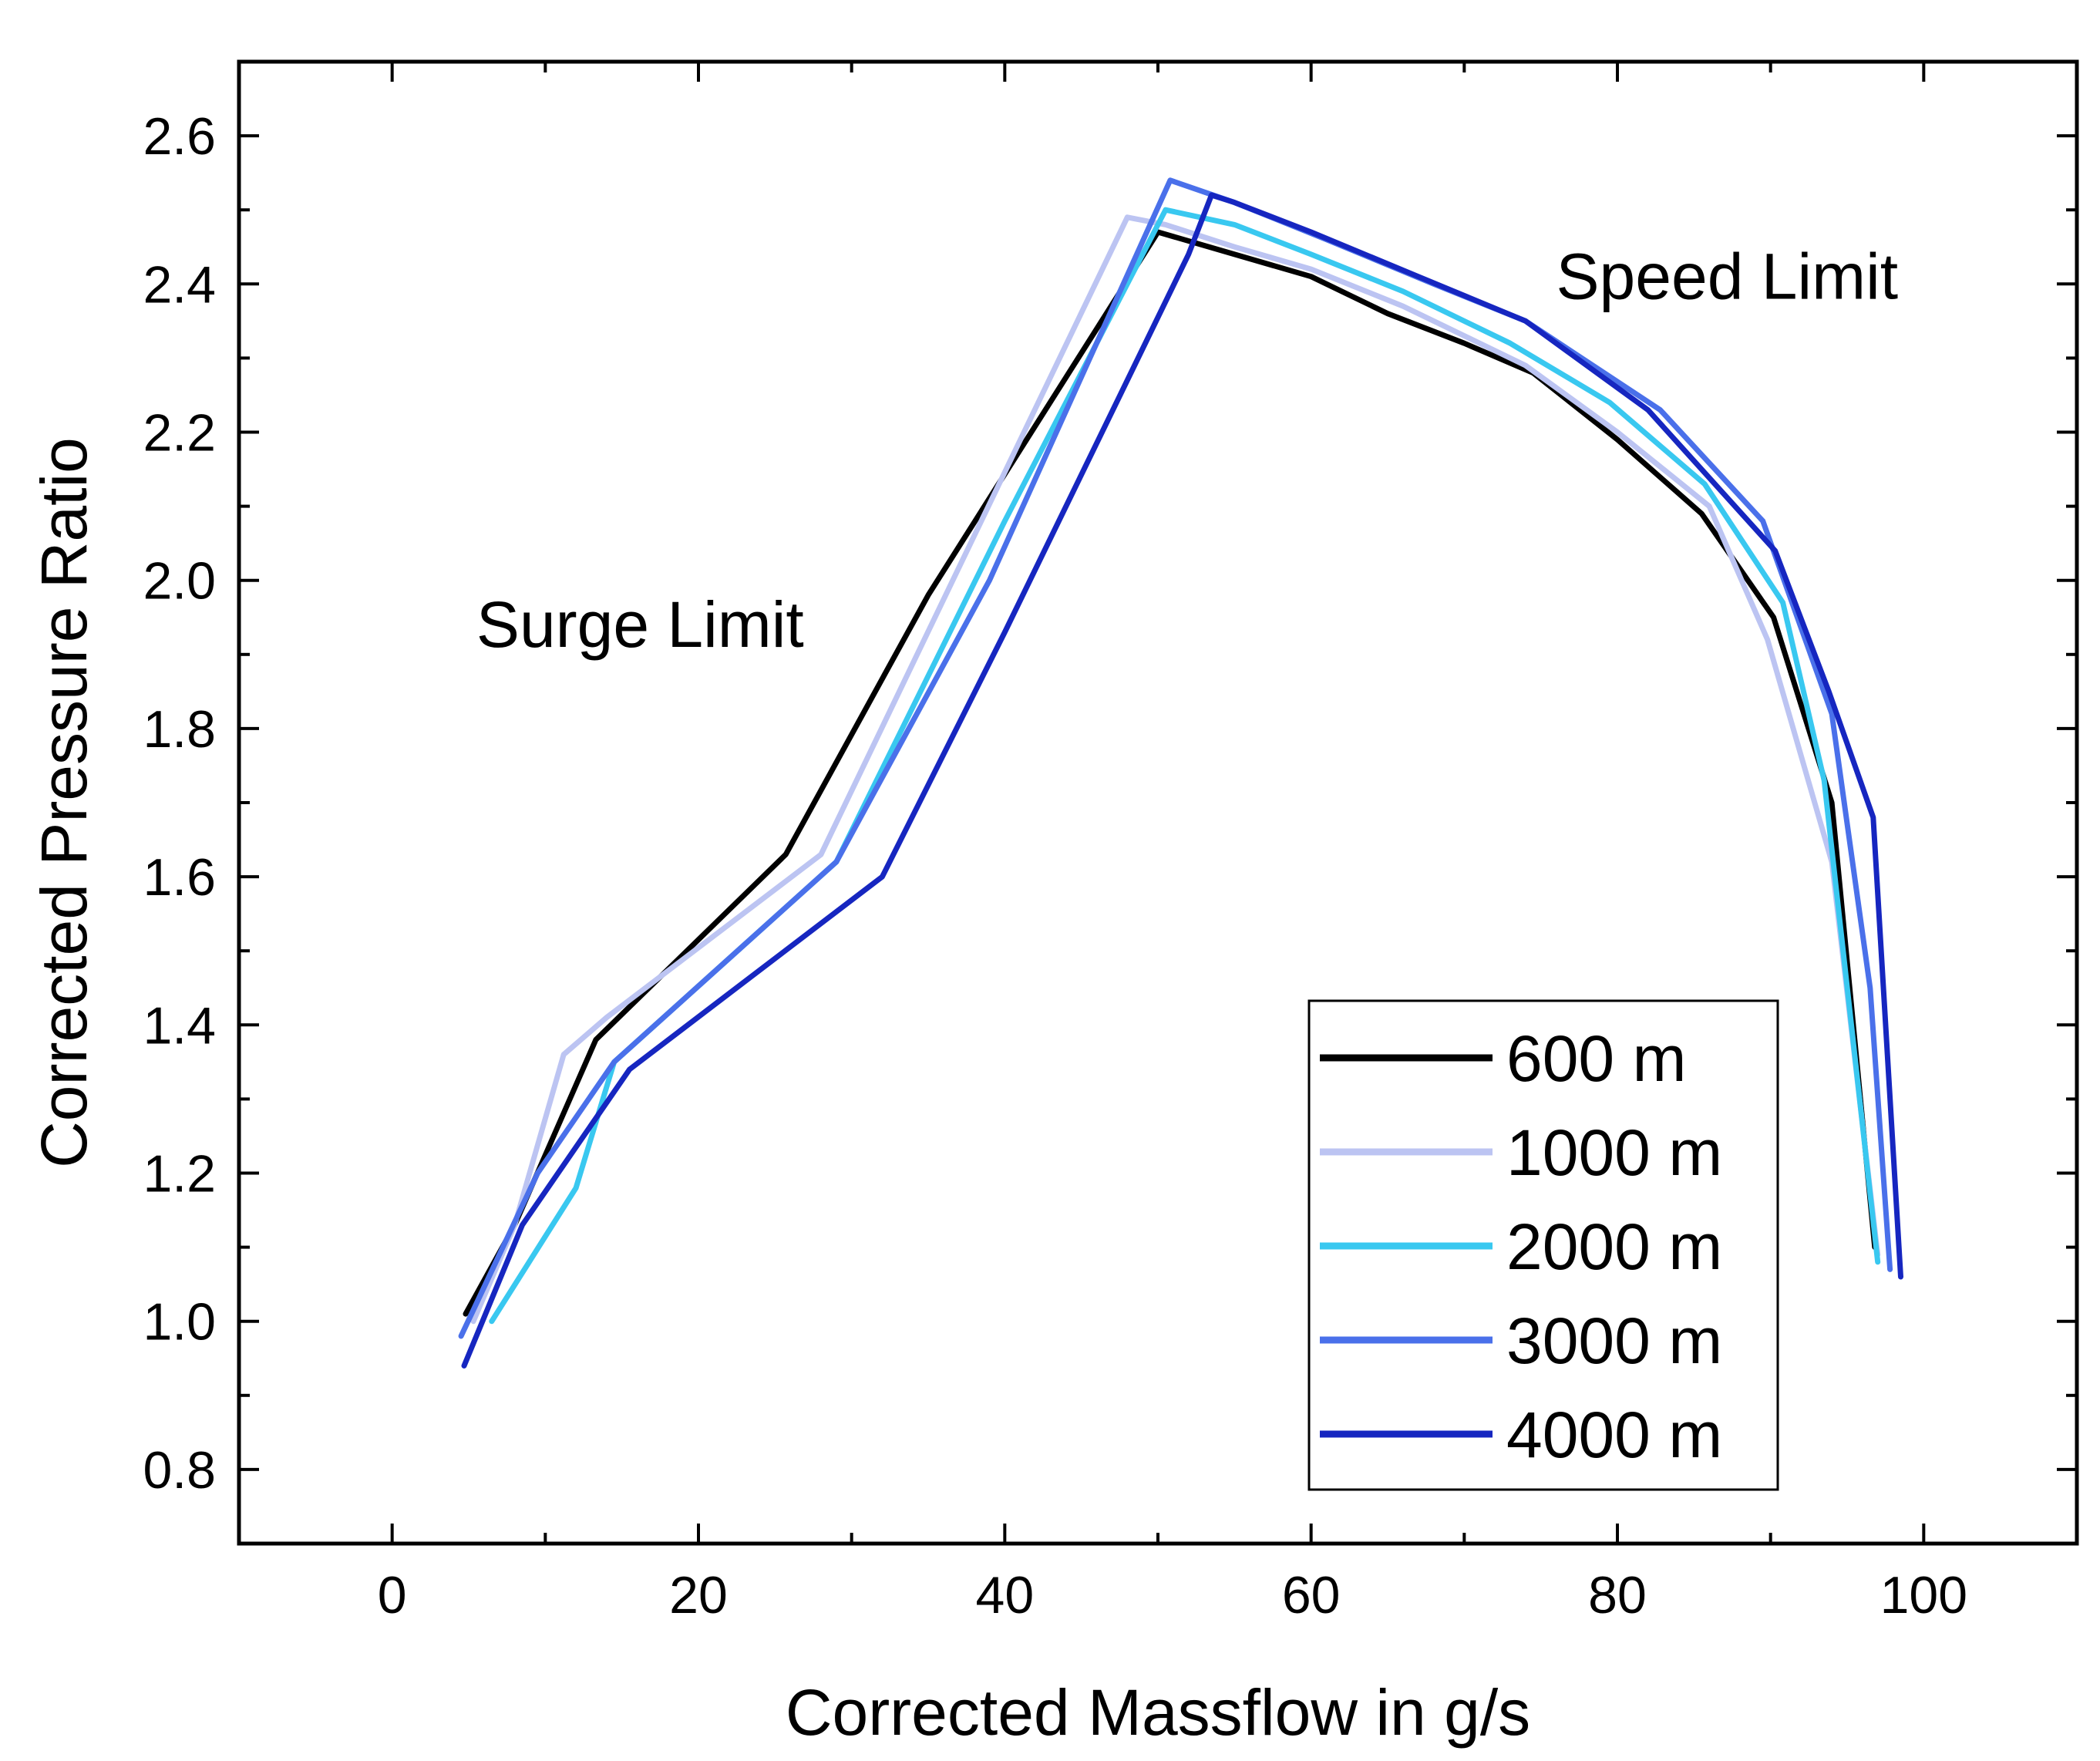 The image size is (2100, 1761). I want to click on y-tick-label: 1.6, so click(179, 877).